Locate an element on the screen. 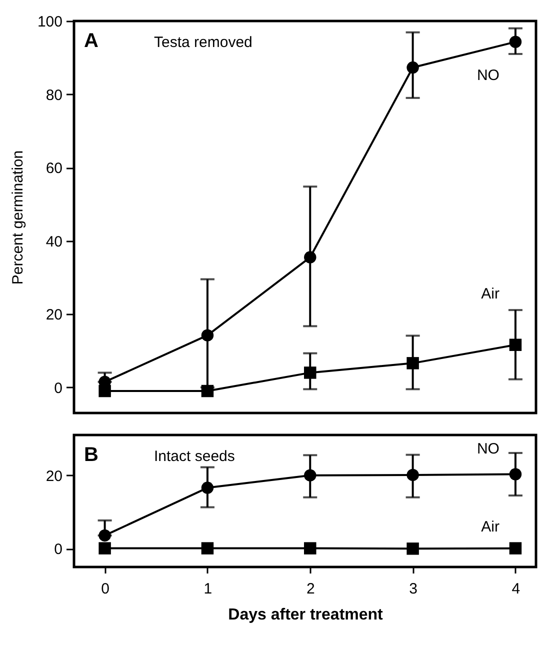 The image size is (558, 663). y-axis-title: Percent germination is located at coordinates (17, 217).